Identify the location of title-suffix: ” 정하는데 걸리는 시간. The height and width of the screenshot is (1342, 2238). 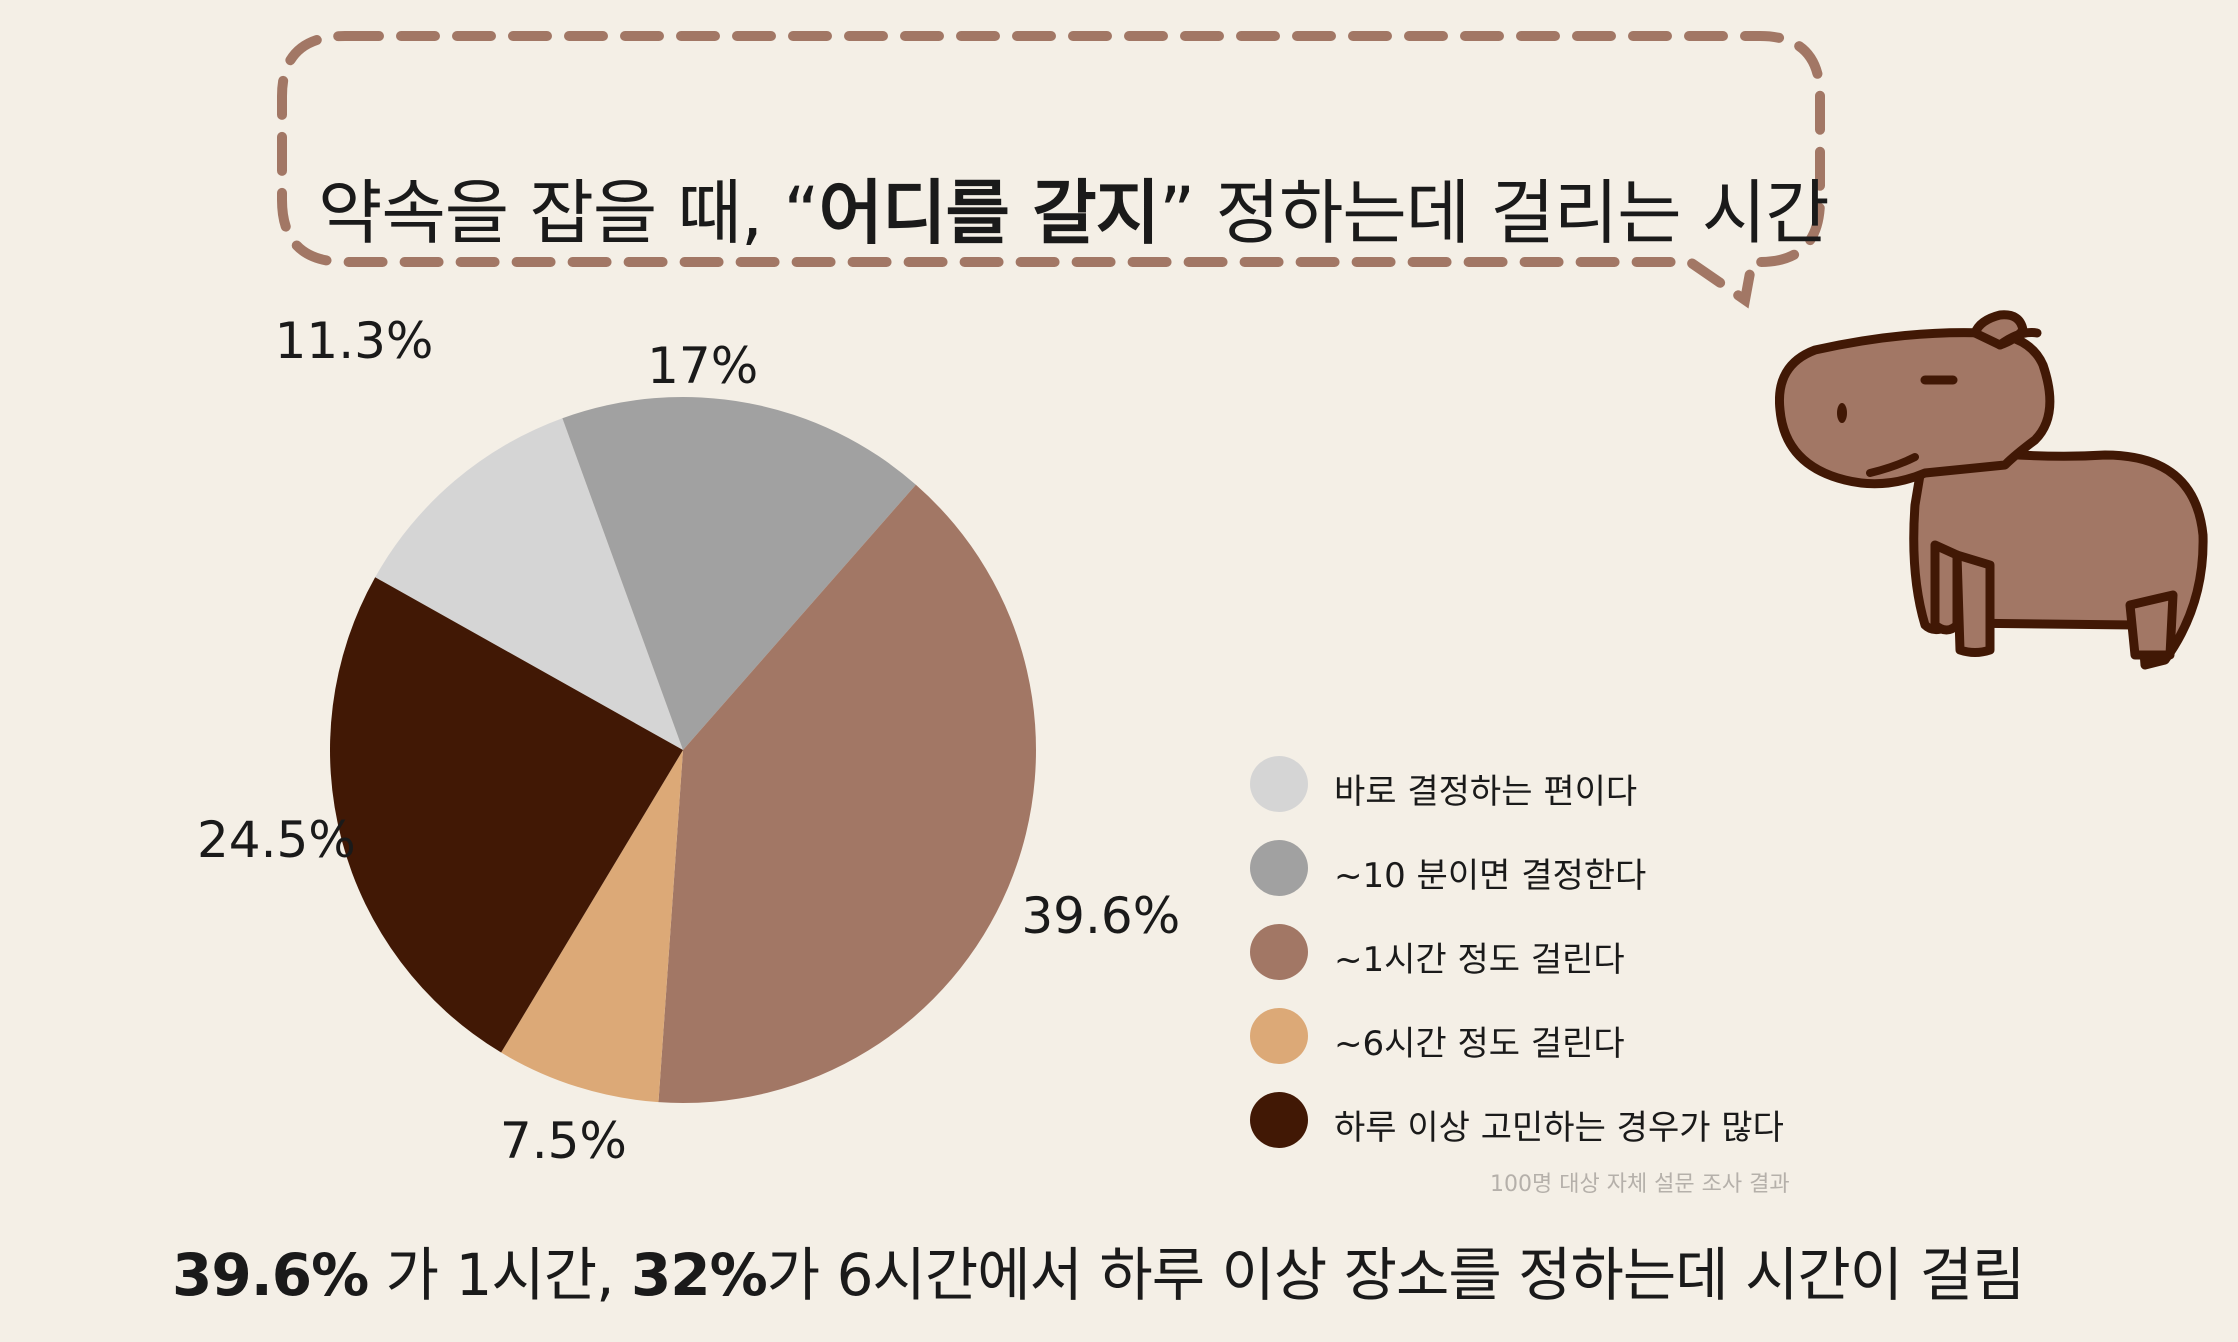
(1494, 212).